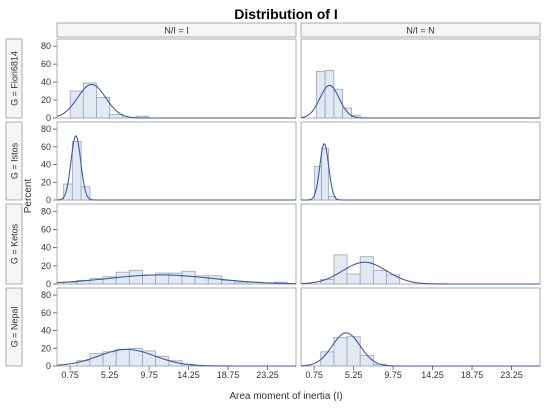 The height and width of the screenshot is (409, 550). I want to click on column-strip-label: N/I = I, so click(176, 31).